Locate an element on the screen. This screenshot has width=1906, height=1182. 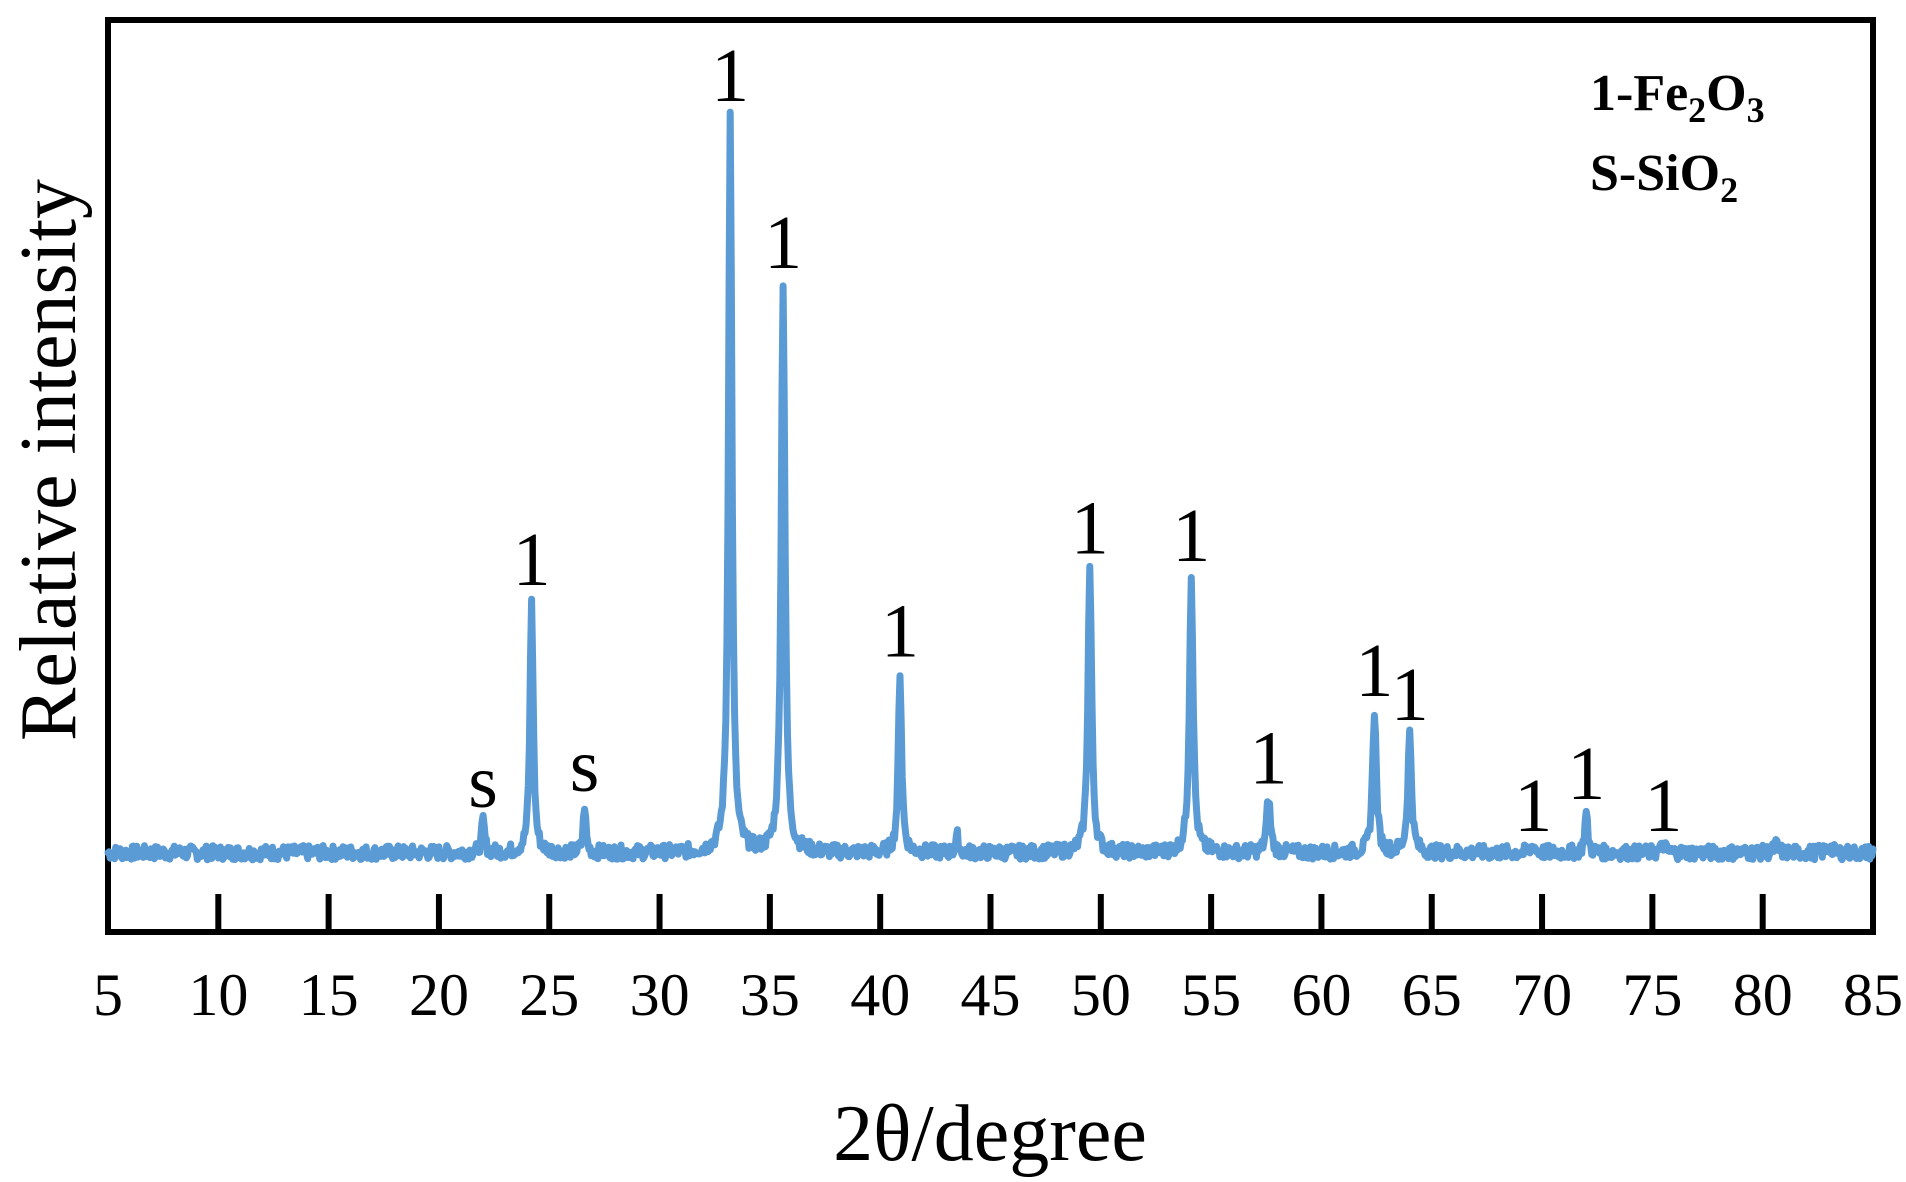
x-tick-label: 50 is located at coordinates (1101, 995).